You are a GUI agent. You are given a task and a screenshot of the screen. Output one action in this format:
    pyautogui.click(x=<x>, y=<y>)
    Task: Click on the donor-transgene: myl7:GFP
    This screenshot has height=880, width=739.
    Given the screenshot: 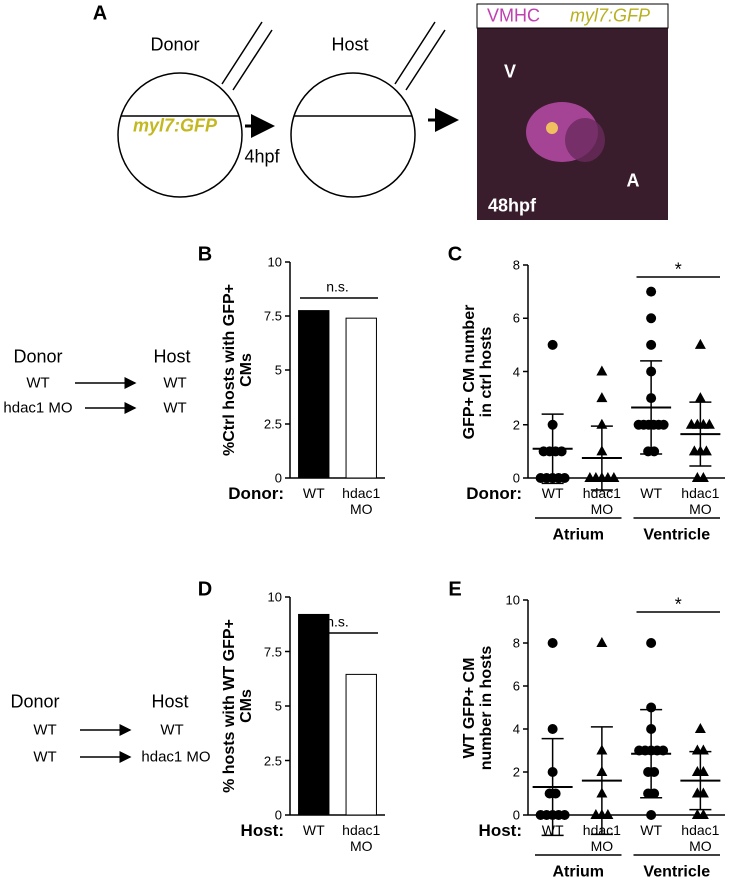 What is the action you would take?
    pyautogui.click(x=175, y=125)
    